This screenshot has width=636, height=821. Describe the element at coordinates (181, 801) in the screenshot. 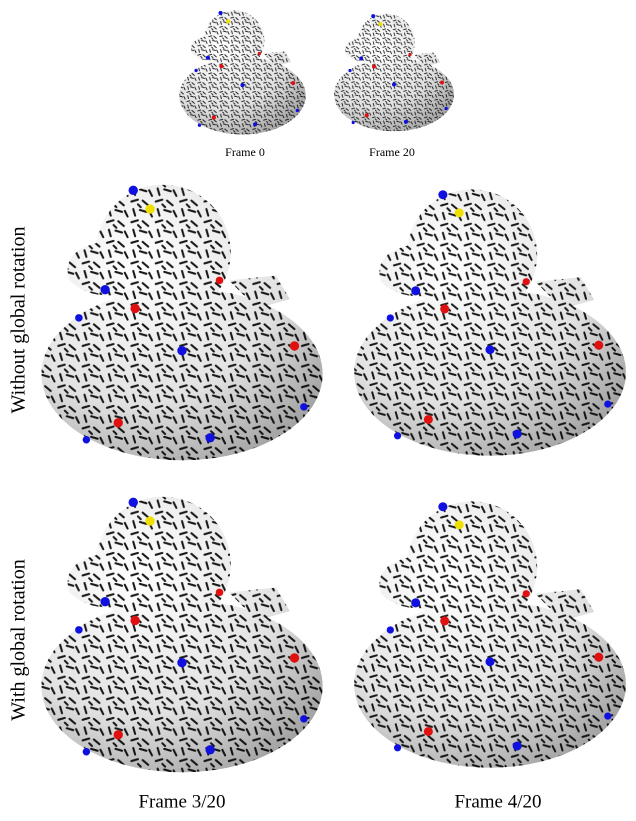

I see `frame-caption: Frame 3/20` at that location.